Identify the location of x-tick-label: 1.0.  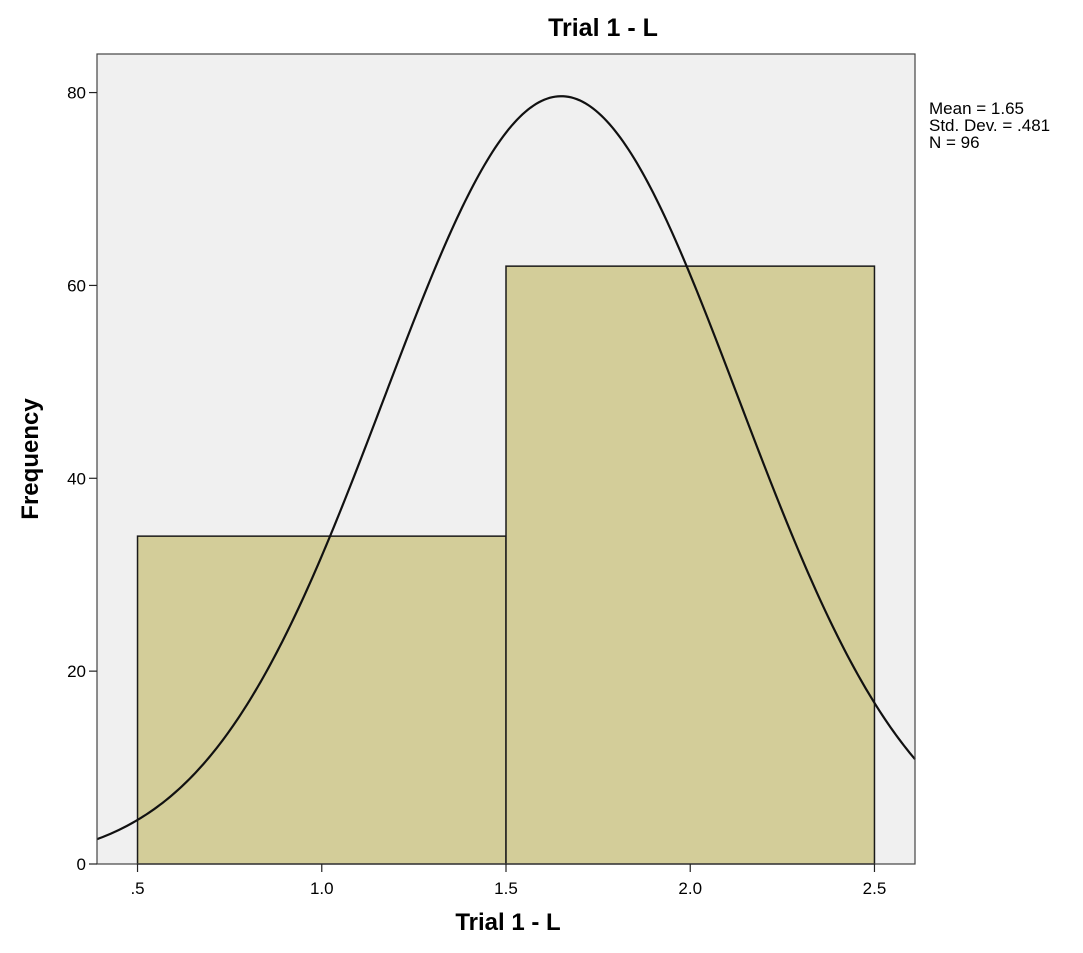
(322, 888).